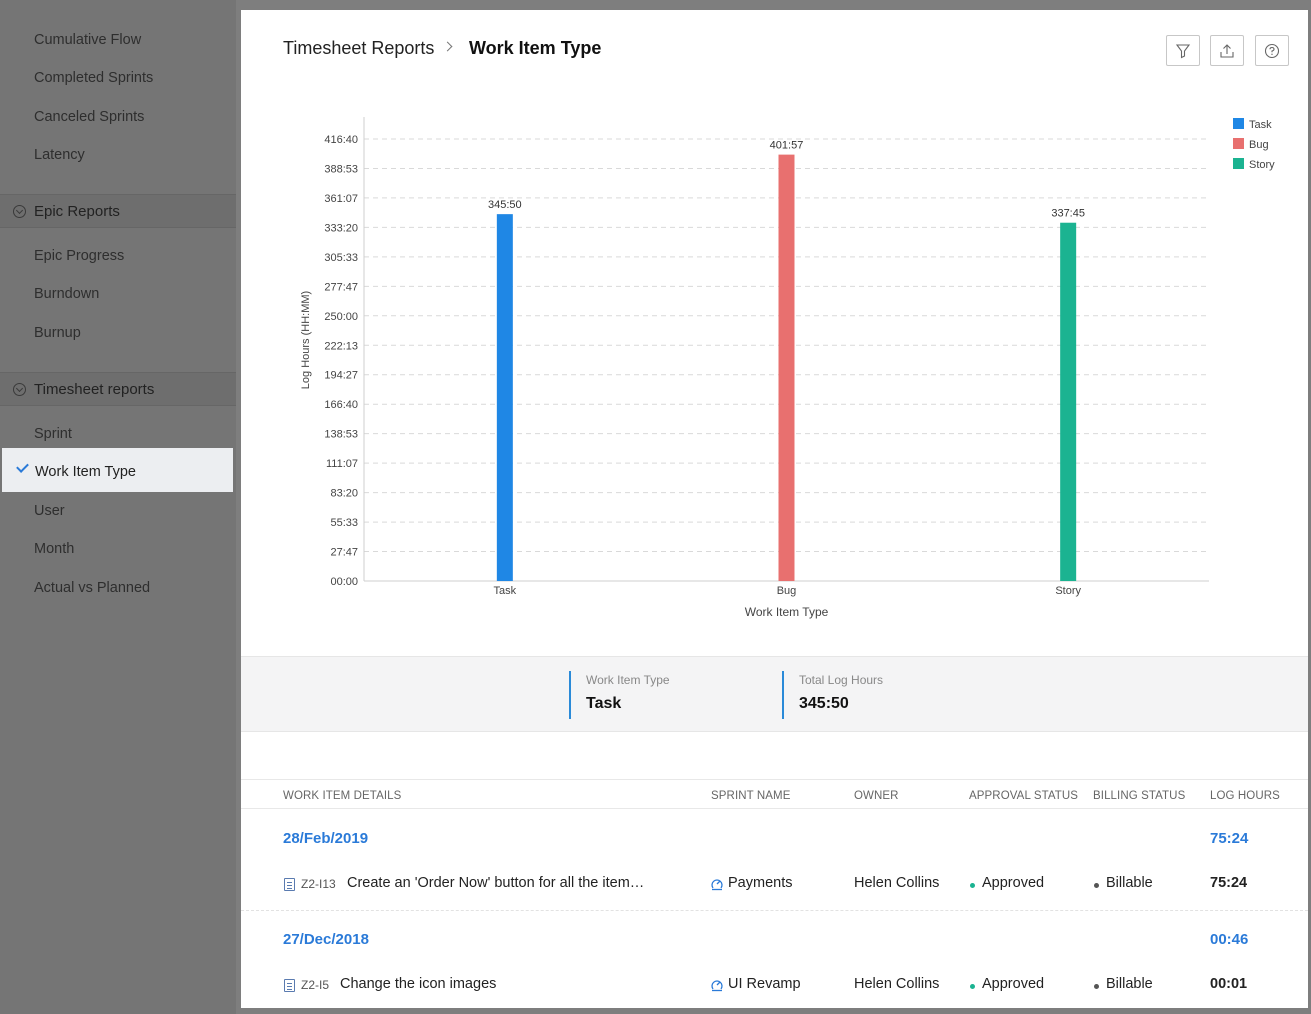 This screenshot has width=1311, height=1014. What do you see at coordinates (1024, 796) in the screenshot?
I see `column-header-approval-status: APPROVAL STATUS` at bounding box center [1024, 796].